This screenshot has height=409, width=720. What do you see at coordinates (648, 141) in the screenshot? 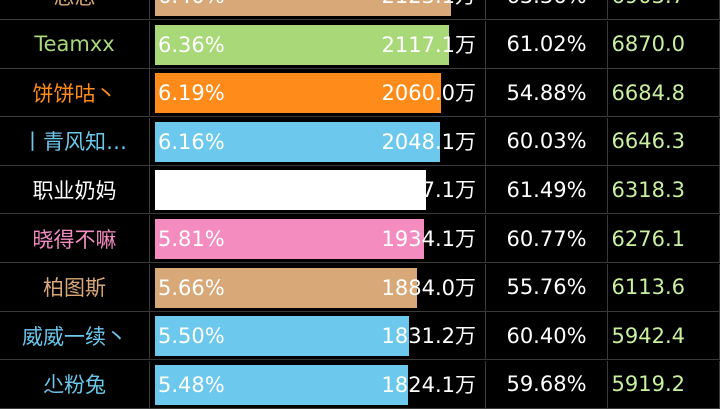
I see `score-value: 6646.3` at bounding box center [648, 141].